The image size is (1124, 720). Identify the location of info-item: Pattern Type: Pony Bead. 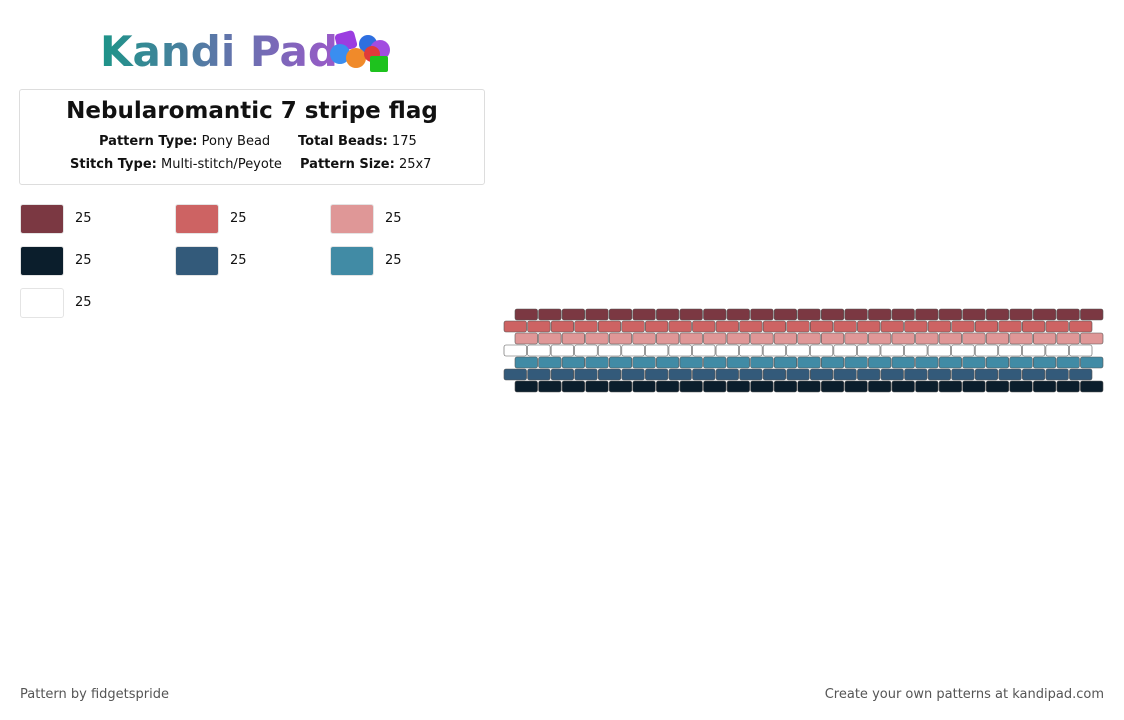
(184, 141).